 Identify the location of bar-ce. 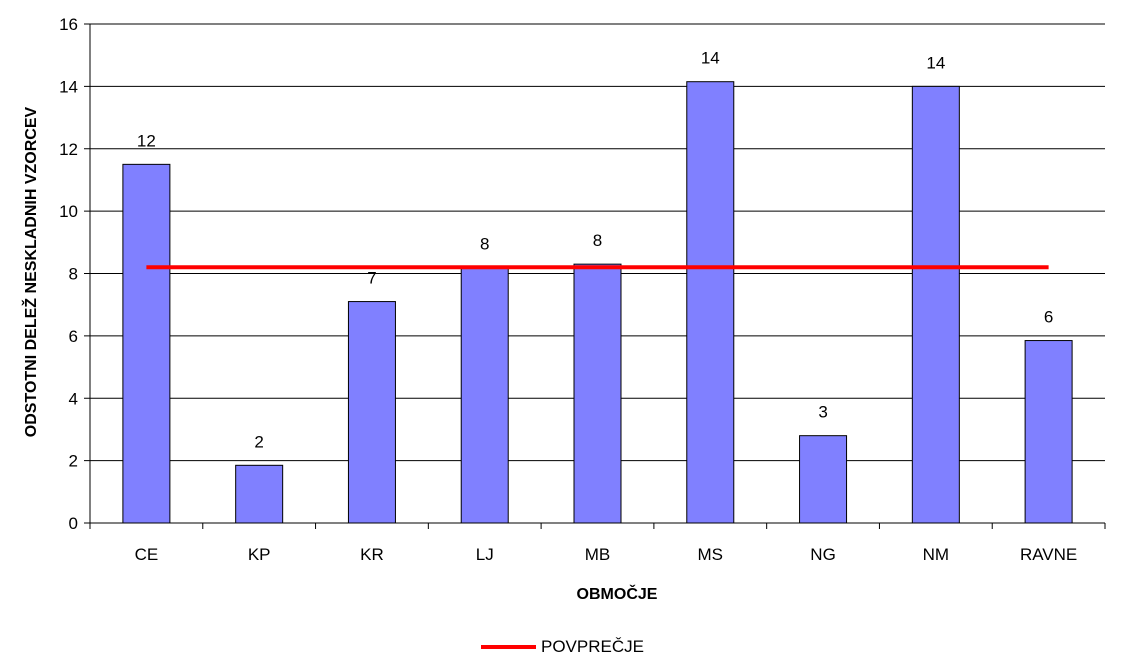
(146, 343).